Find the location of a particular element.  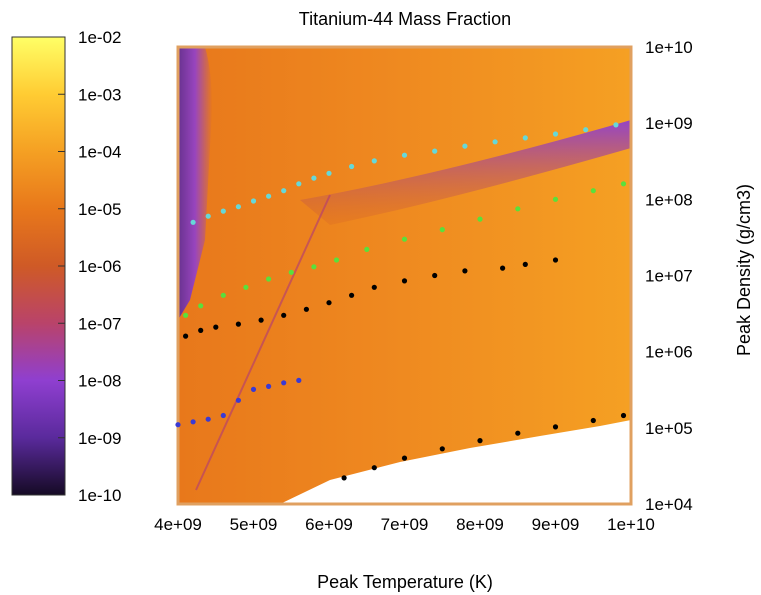

chart-title: Titanium-44 Mass Fraction is located at coordinates (405, 19).